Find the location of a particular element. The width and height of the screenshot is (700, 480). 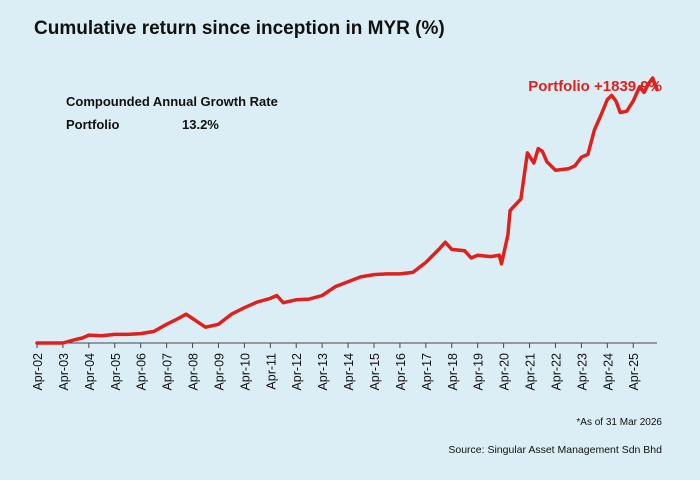

x-tick-label: Apr-14 is located at coordinates (349, 372).